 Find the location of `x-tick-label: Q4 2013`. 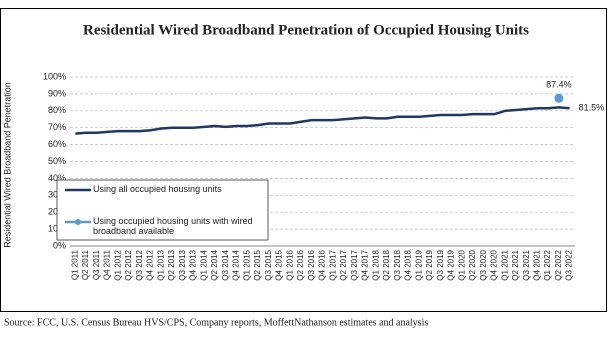

x-tick-label: Q4 2013 is located at coordinates (193, 264).